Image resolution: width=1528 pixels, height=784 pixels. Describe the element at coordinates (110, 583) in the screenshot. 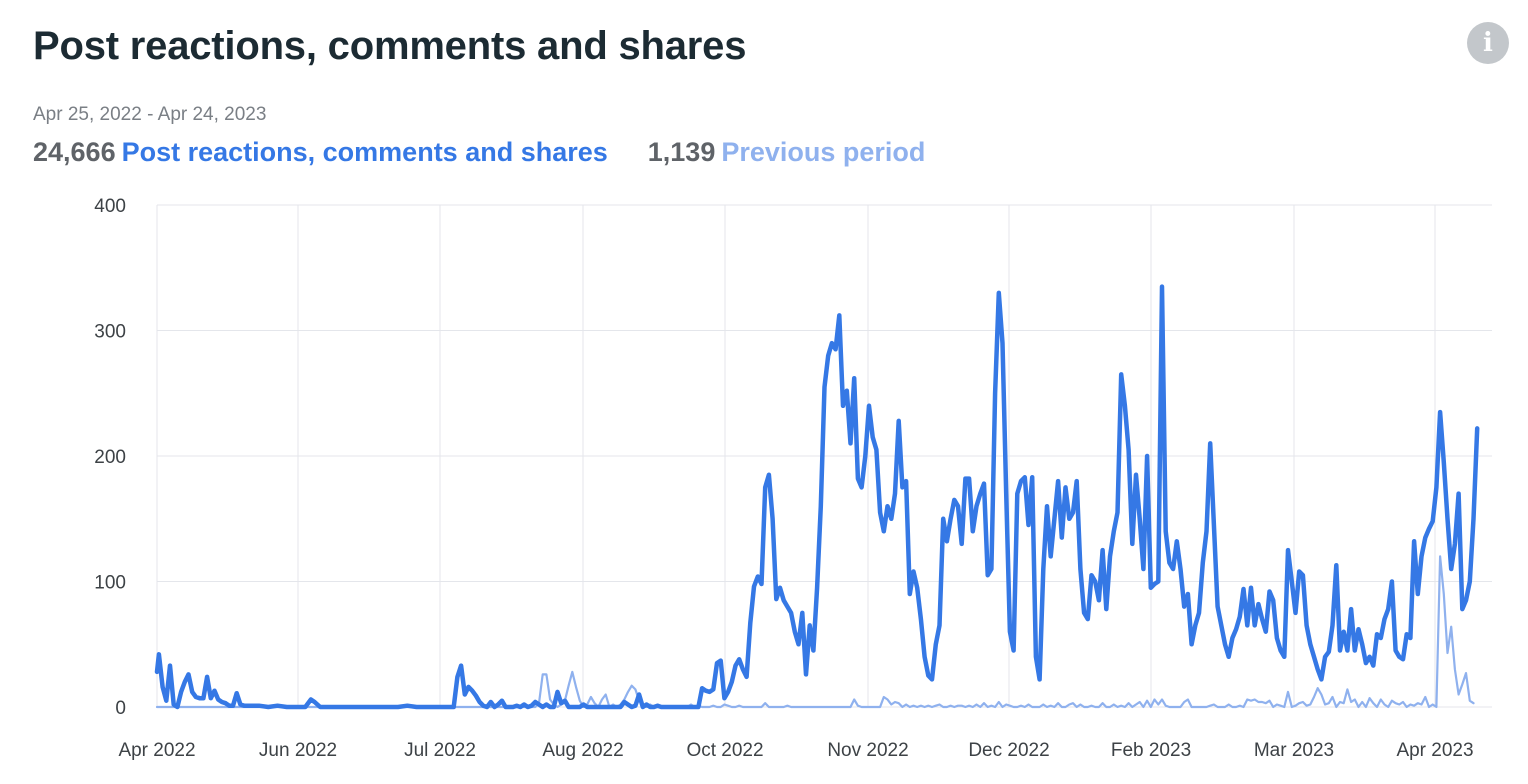

I see `y-tick-label: 100` at that location.